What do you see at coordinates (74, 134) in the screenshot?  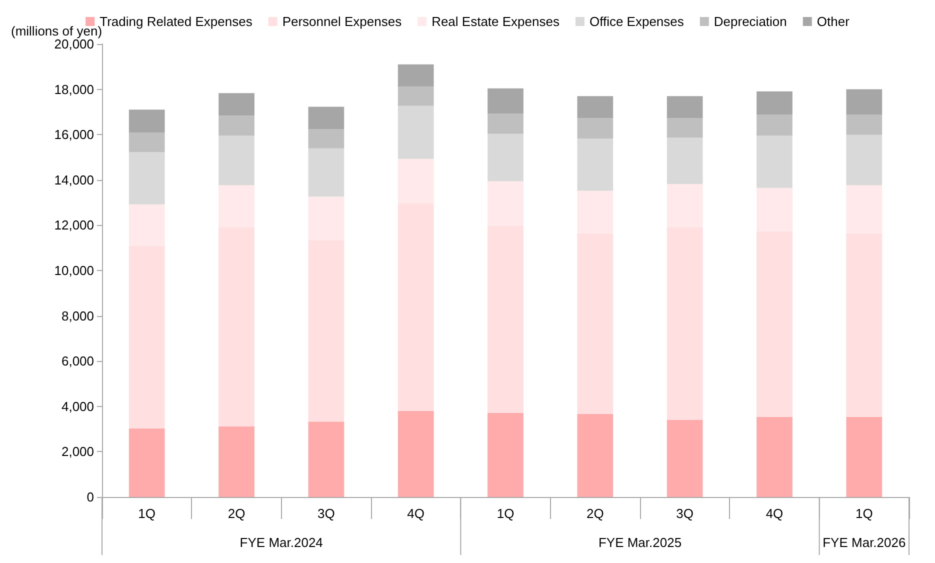 I see `y-tick-label: 16,000` at bounding box center [74, 134].